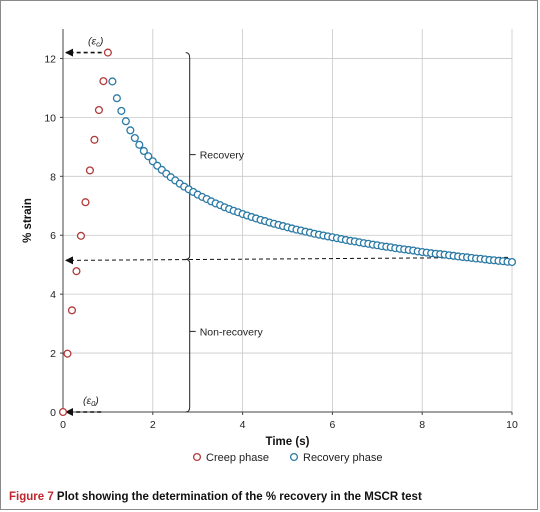 This screenshot has height=512, width=540. Describe the element at coordinates (63, 425) in the screenshot. I see `x-tick-label: 0` at that location.